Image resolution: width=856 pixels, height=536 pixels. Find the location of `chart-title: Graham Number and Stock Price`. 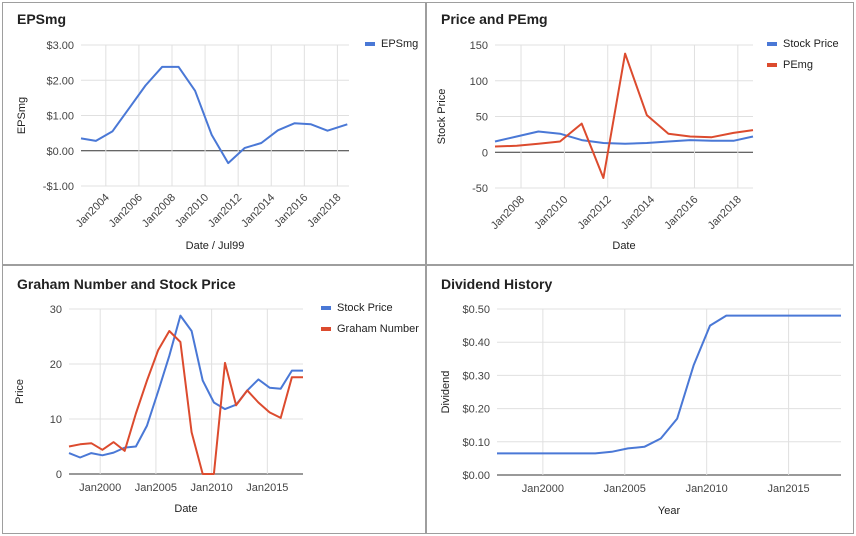

chart-title: Graham Number and Stock Price is located at coordinates (126, 284).